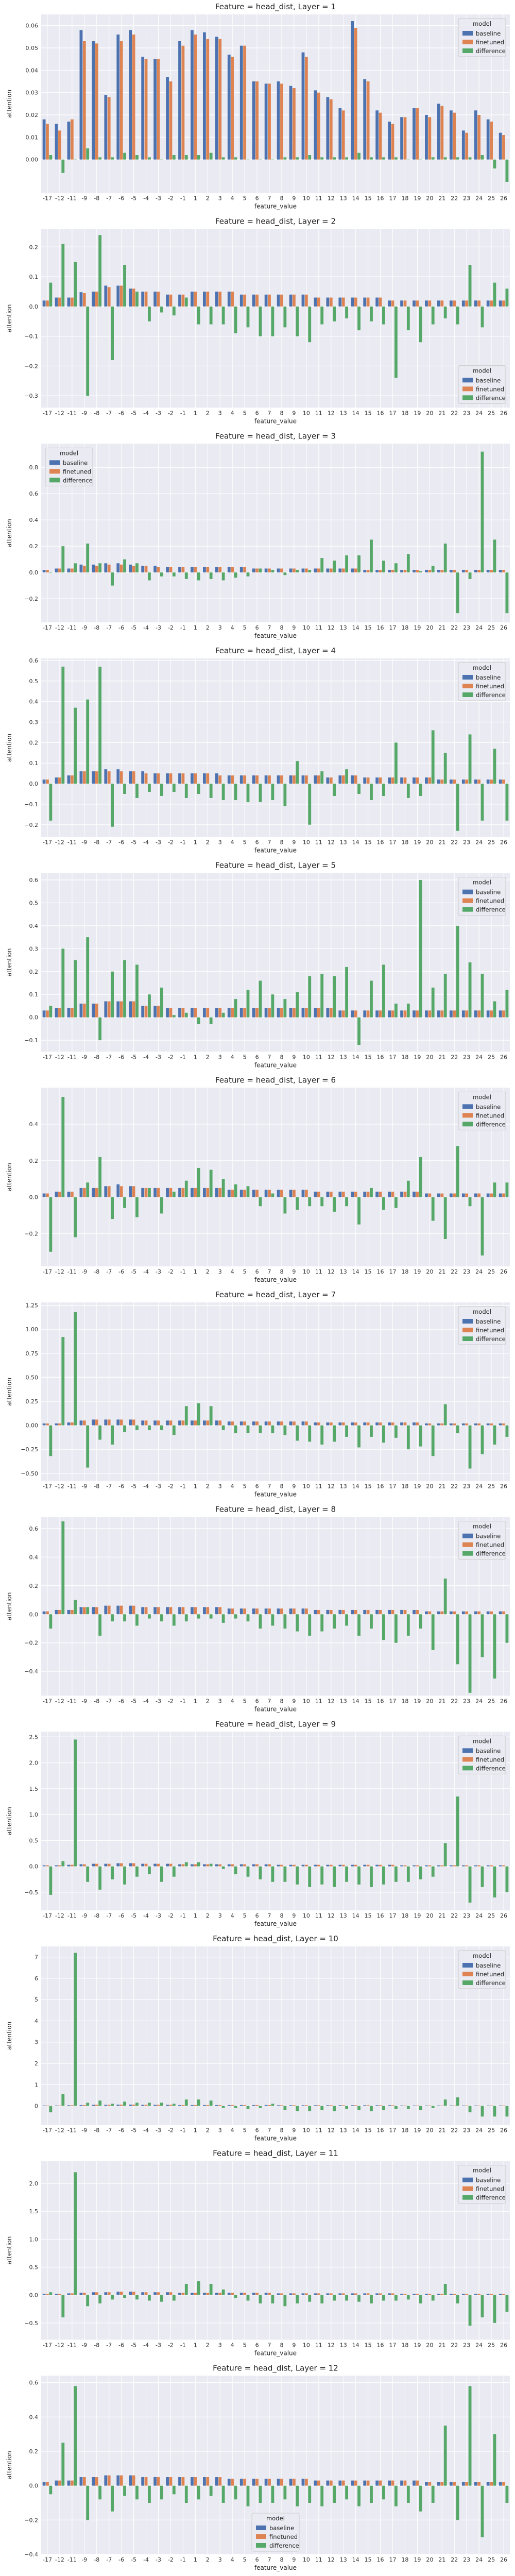 This screenshot has width=515, height=2576. I want to click on chart-title: Feature = head_dist, Layer = 11, so click(275, 2154).